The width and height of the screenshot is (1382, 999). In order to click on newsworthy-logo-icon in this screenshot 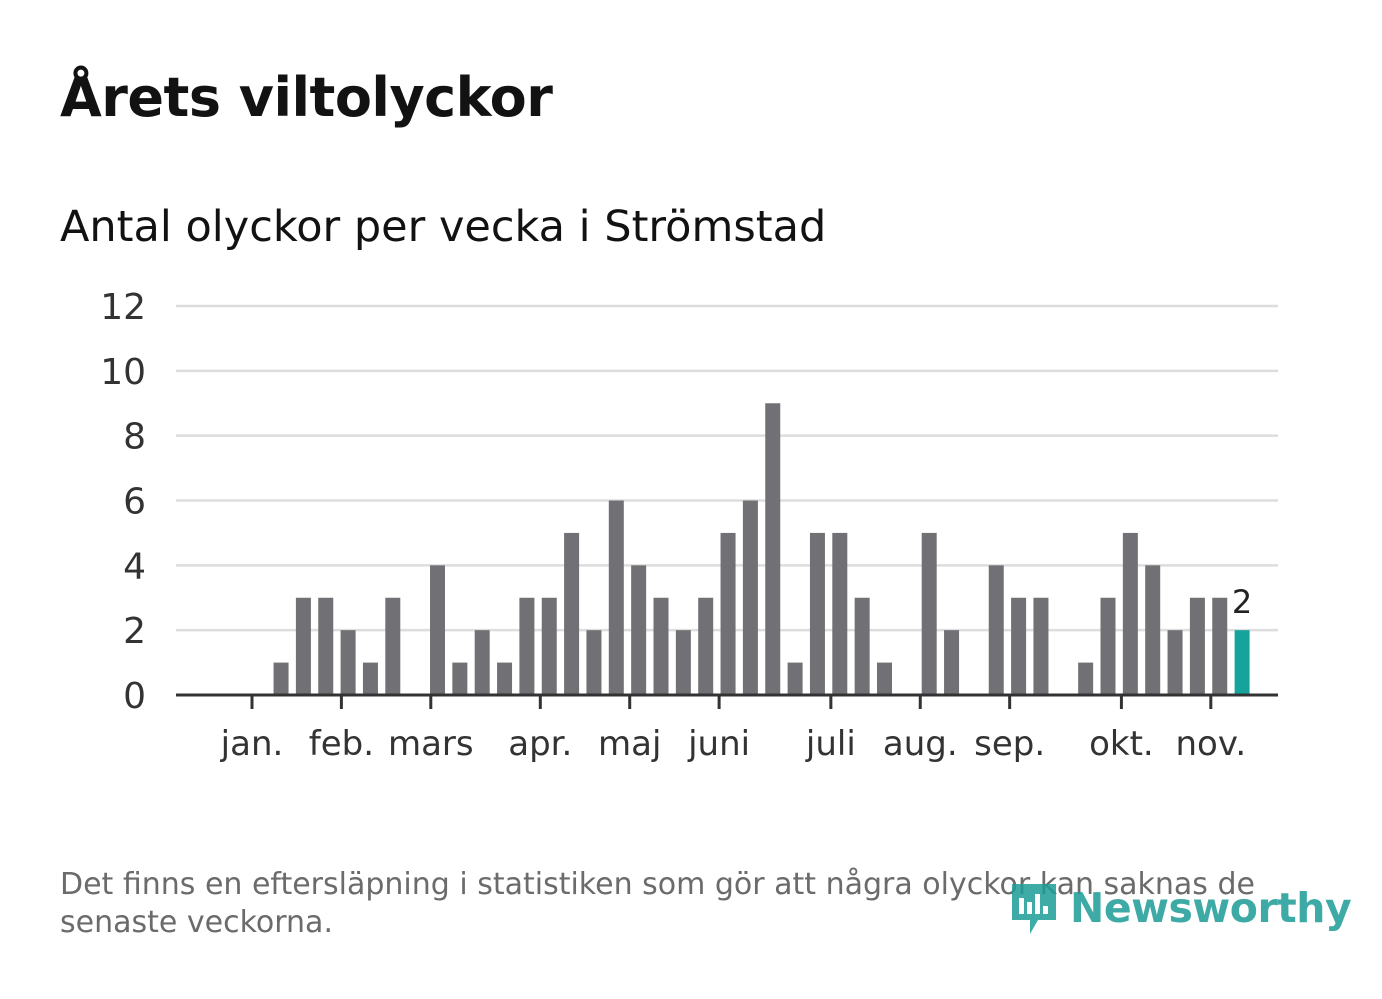, I will do `click(1034, 909)`.